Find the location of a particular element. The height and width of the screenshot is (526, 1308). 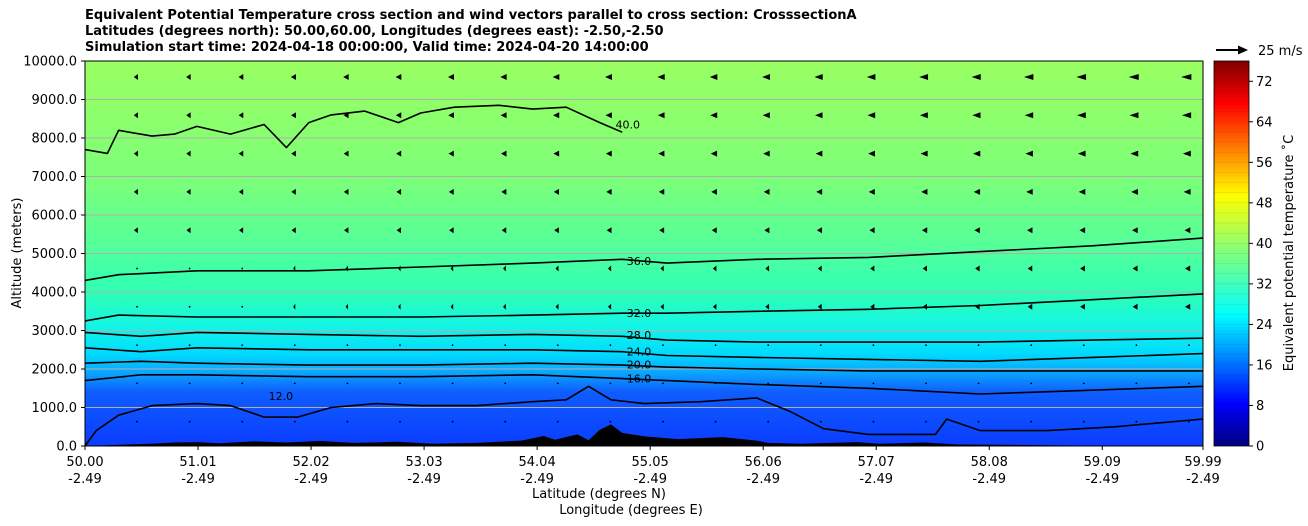

y-tick-label: 5000.0 is located at coordinates (55, 254).